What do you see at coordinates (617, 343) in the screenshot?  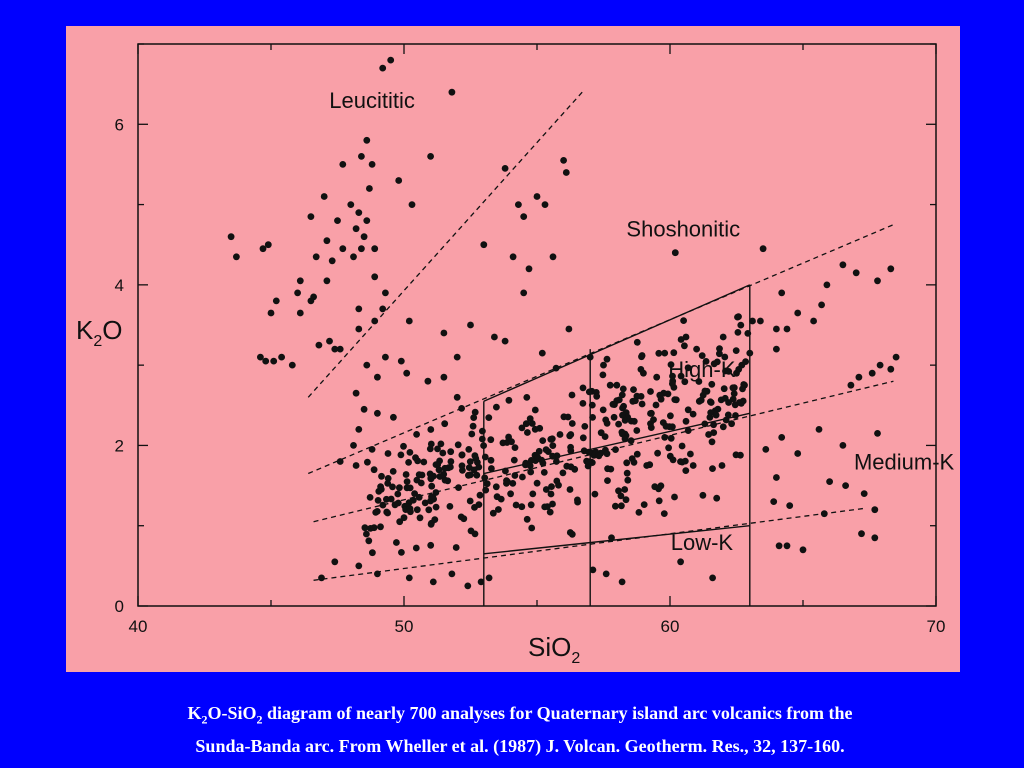 I see `solid-boundary-line` at bounding box center [617, 343].